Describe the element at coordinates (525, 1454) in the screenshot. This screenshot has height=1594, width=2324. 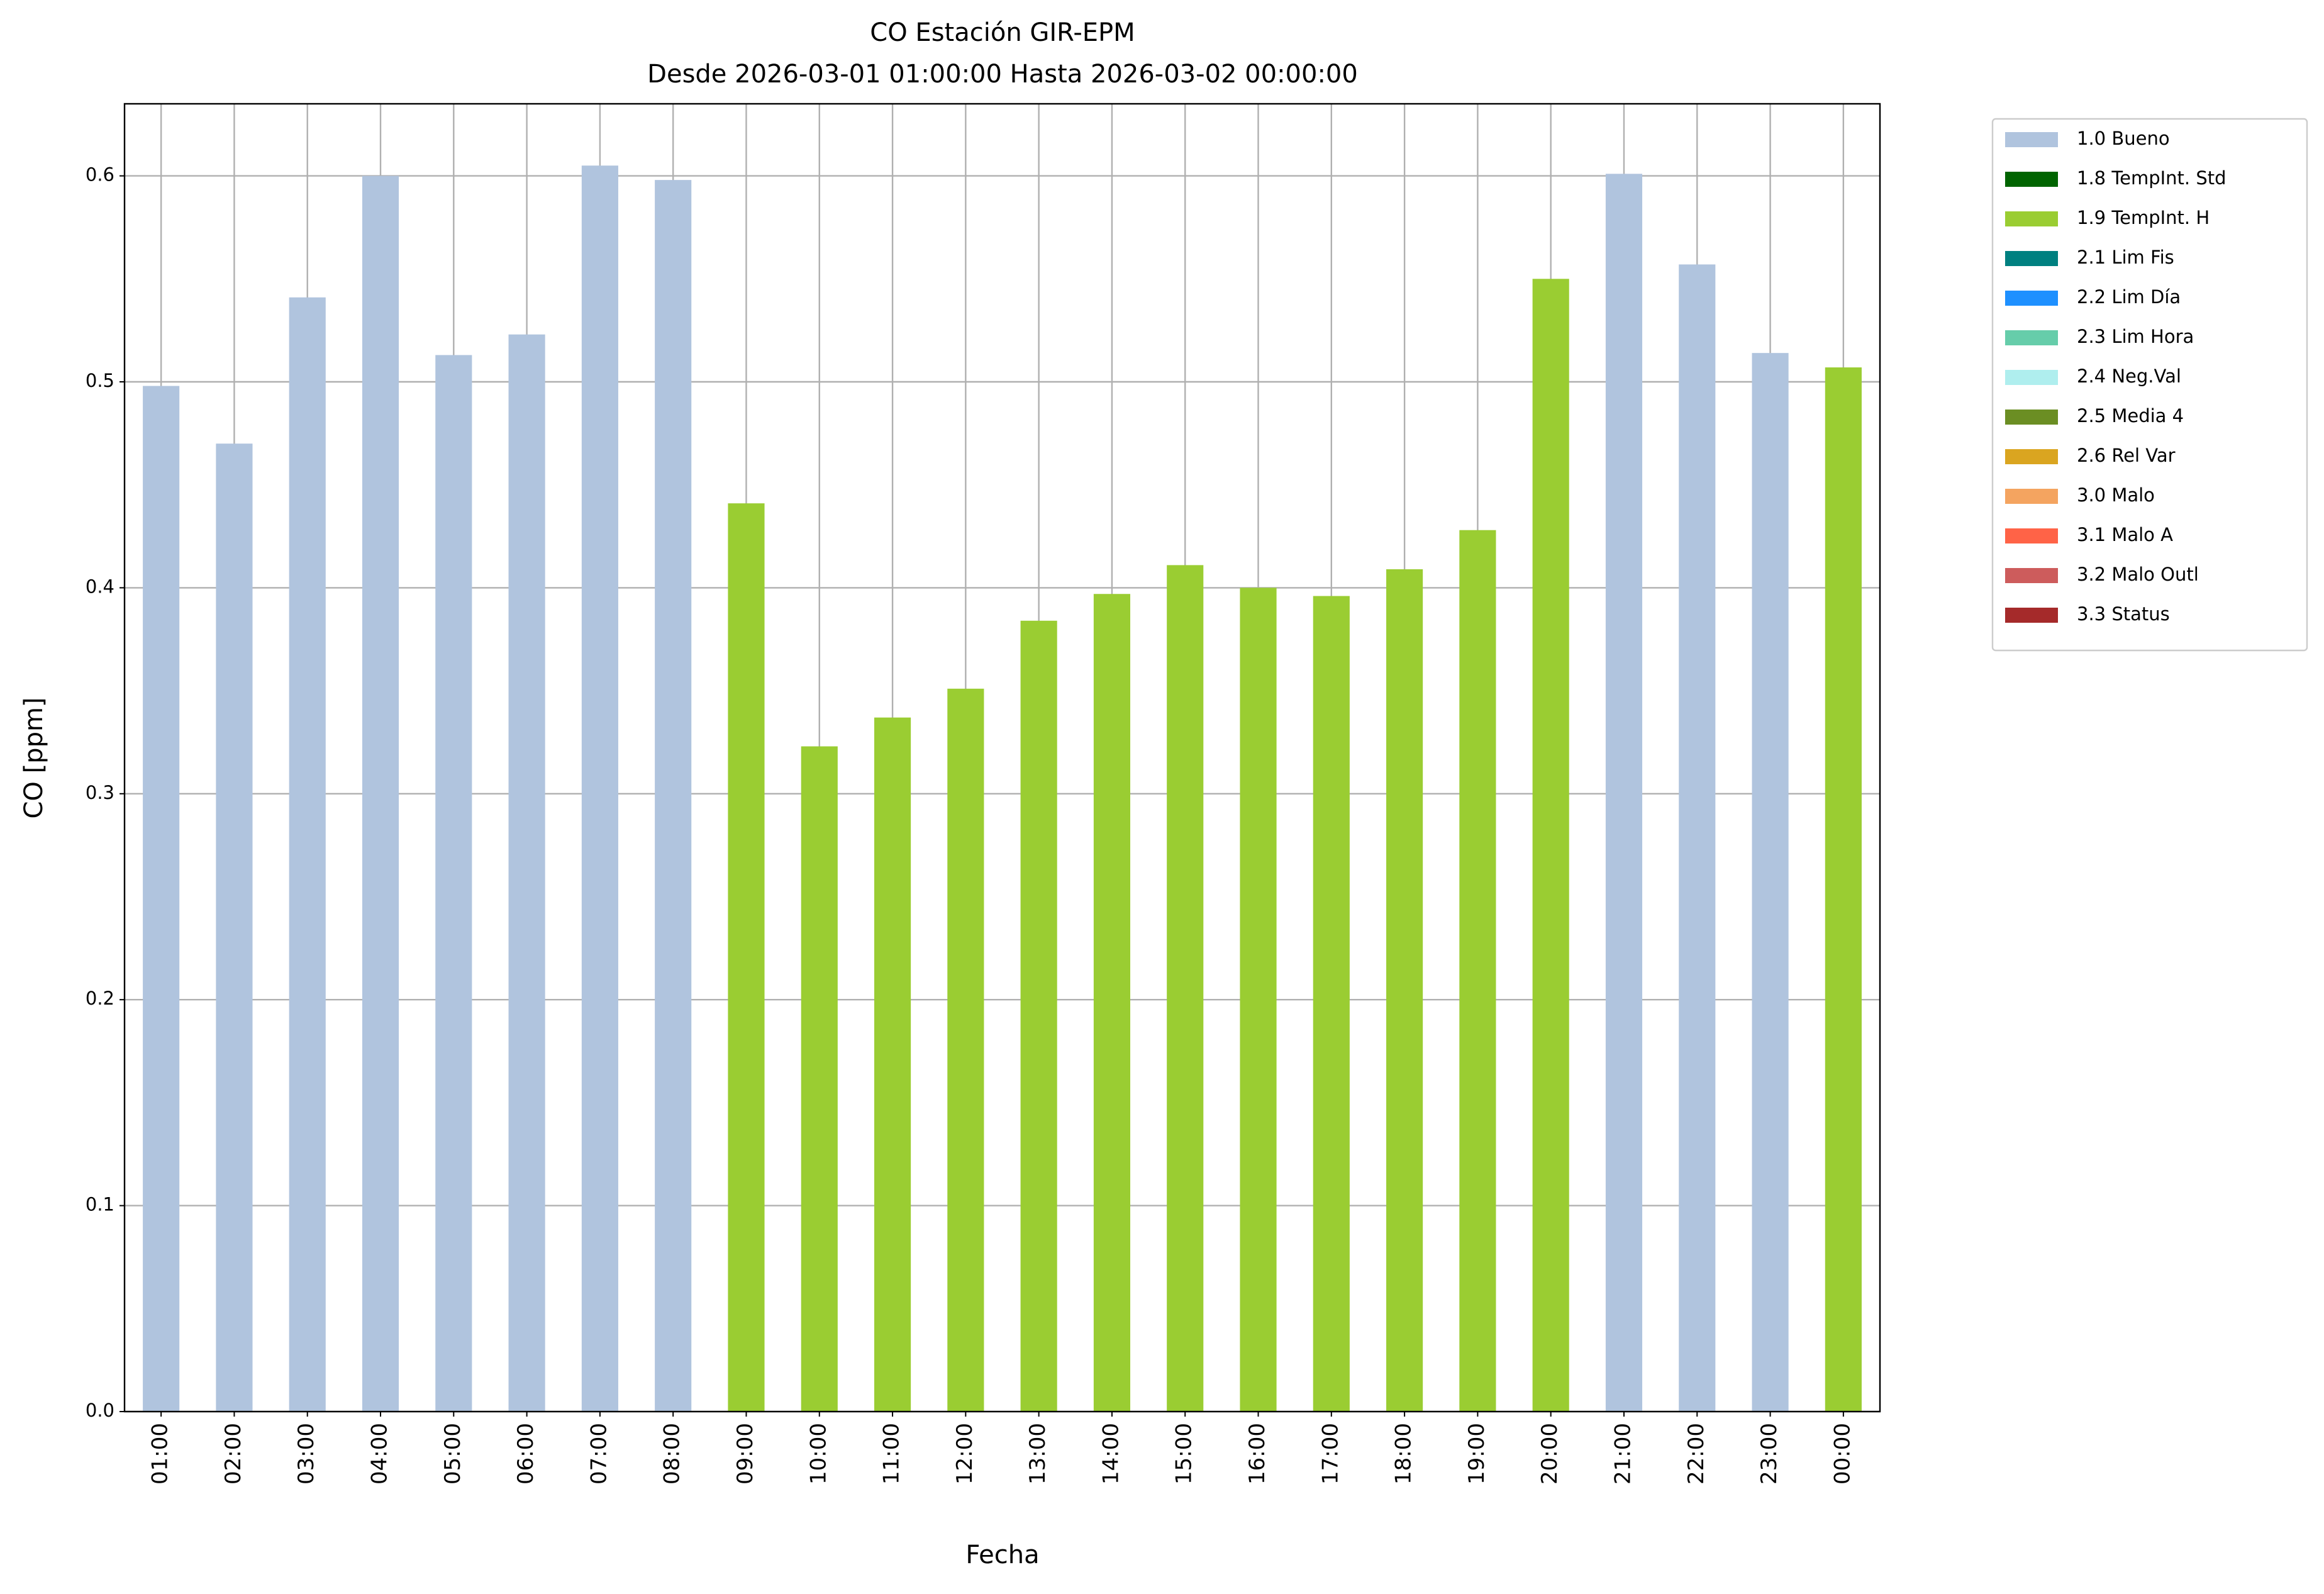
I see `x-tick-label: 06:00` at that location.